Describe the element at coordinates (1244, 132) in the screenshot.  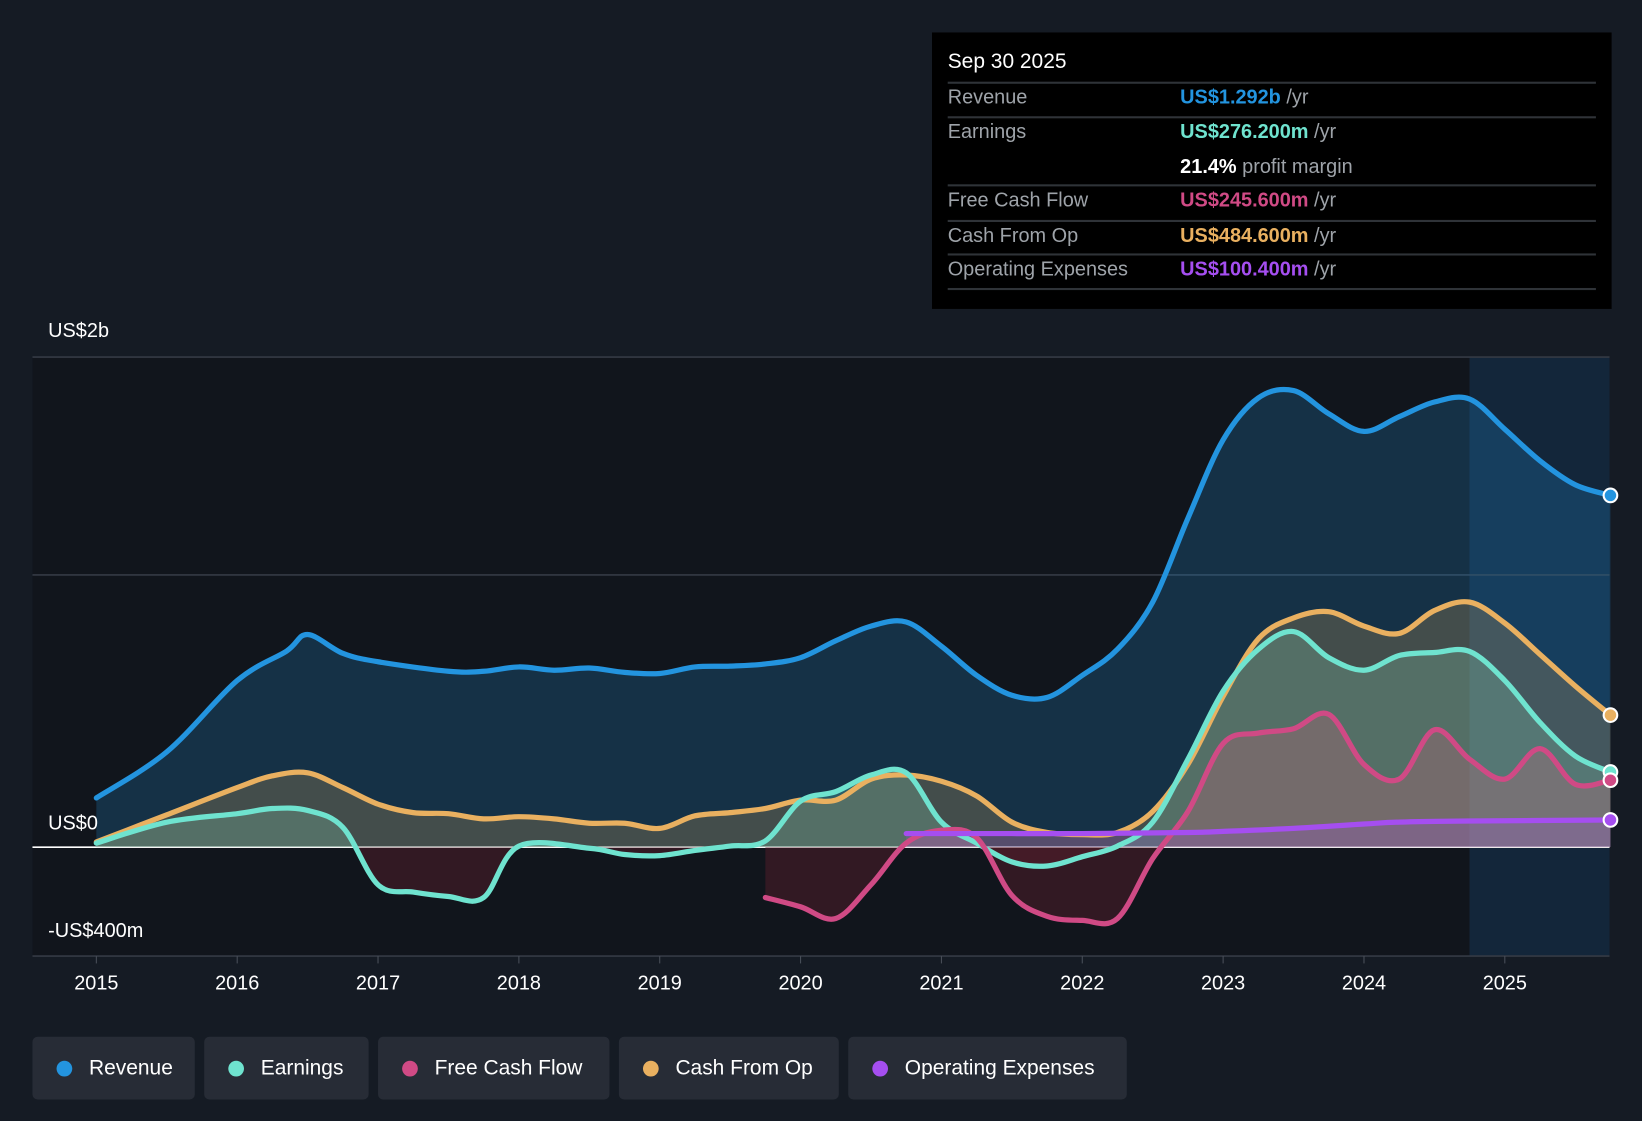
I see `tooltip-value: US$276.200m` at that location.